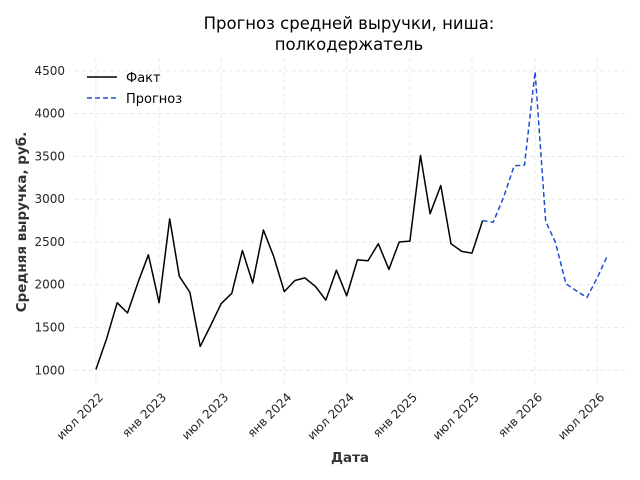 This screenshot has height=480, width=640. I want to click on y-tick-label: 4000, so click(49, 114).